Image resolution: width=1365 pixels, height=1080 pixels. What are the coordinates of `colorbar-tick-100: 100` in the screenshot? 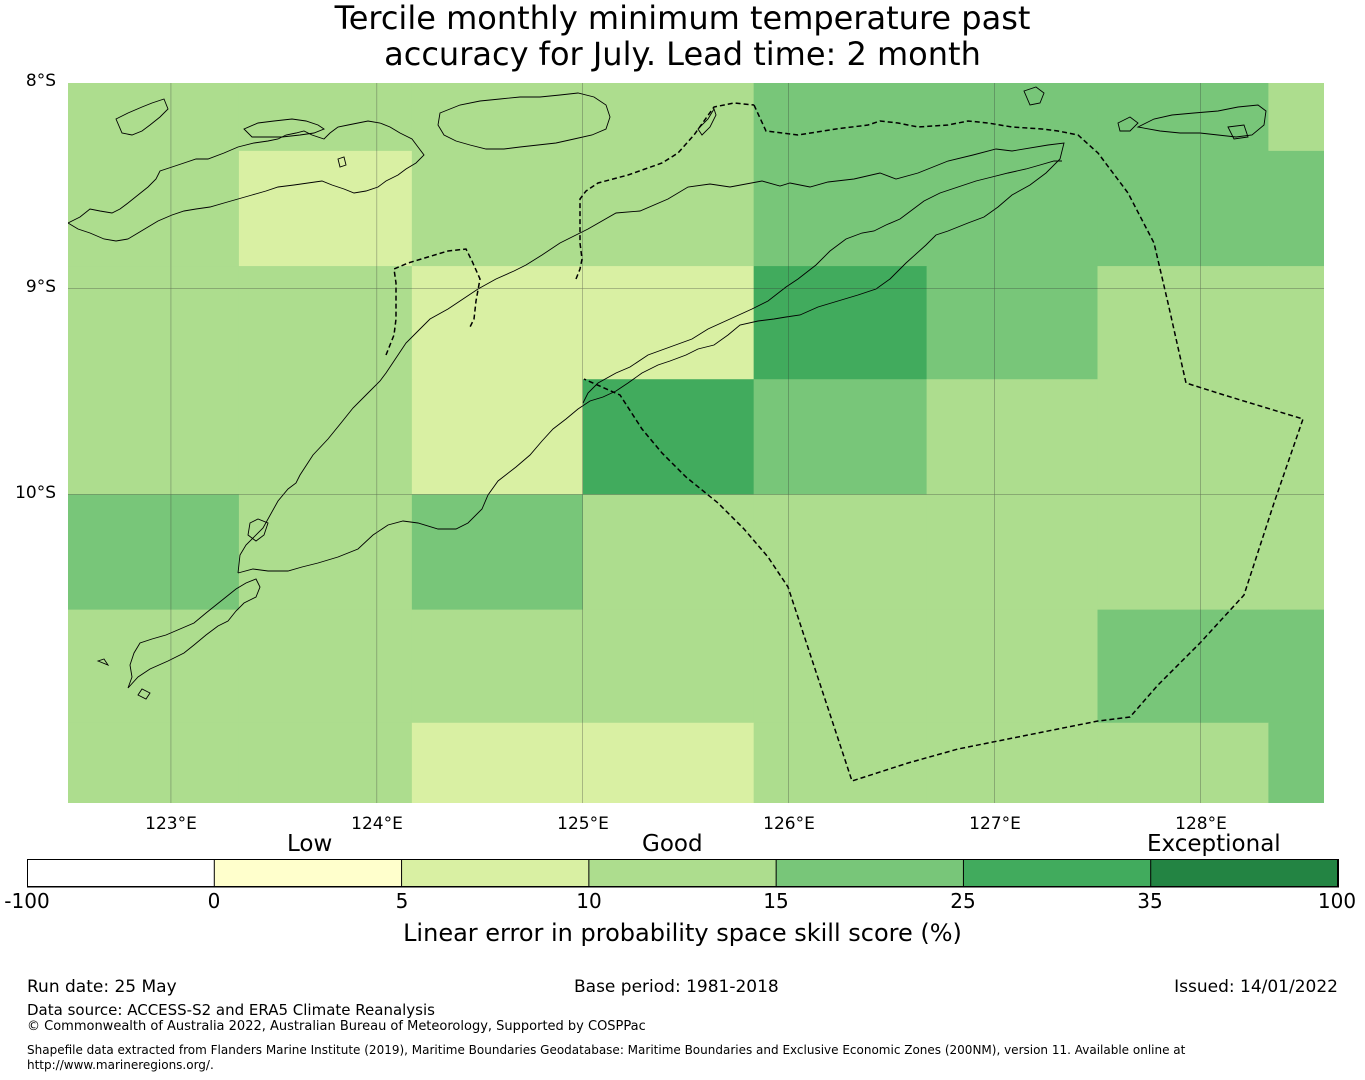 It's located at (1337, 901).